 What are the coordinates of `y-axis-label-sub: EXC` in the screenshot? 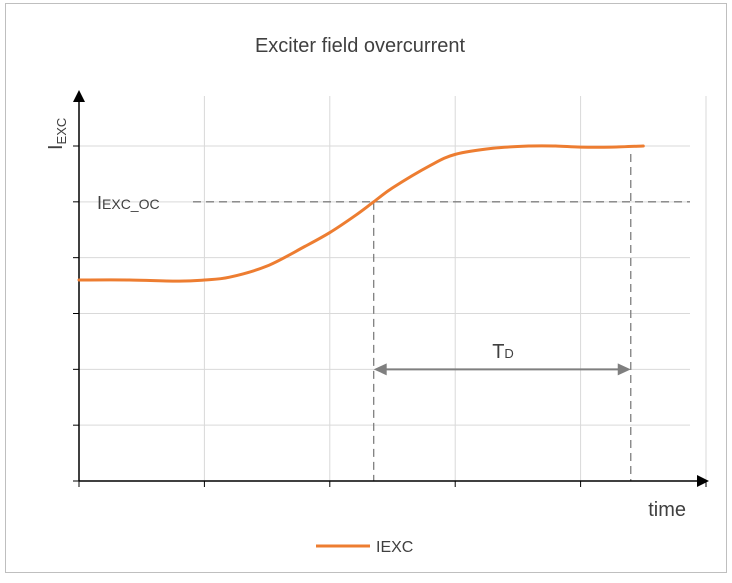 It's located at (61, 131).